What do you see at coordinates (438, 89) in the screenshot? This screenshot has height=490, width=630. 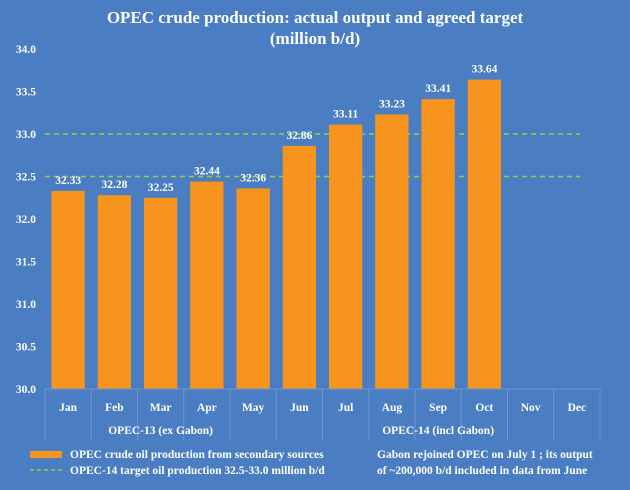 I see `data-label: 33.41` at bounding box center [438, 89].